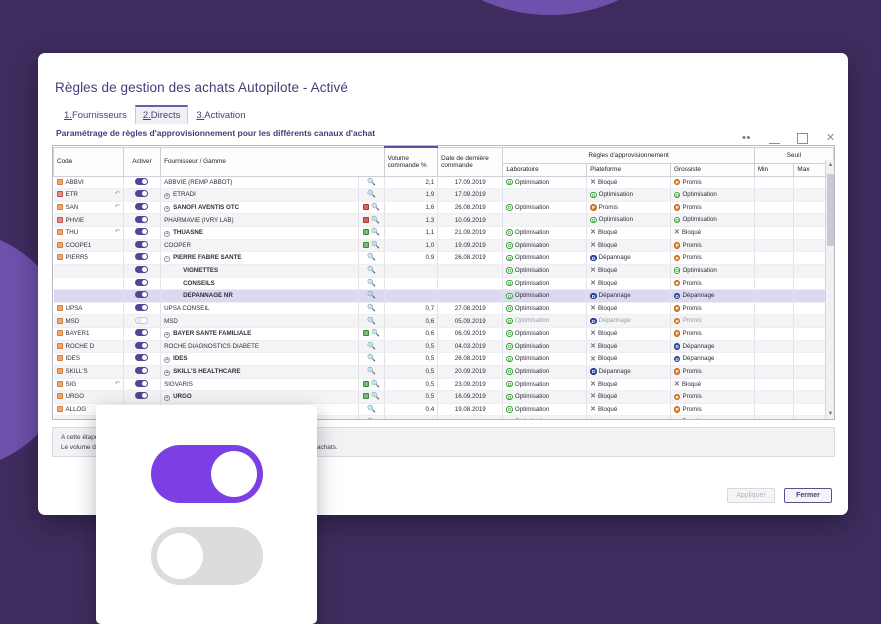 This screenshot has width=881, height=624. I want to click on cell-laboratoire, so click(545, 220).